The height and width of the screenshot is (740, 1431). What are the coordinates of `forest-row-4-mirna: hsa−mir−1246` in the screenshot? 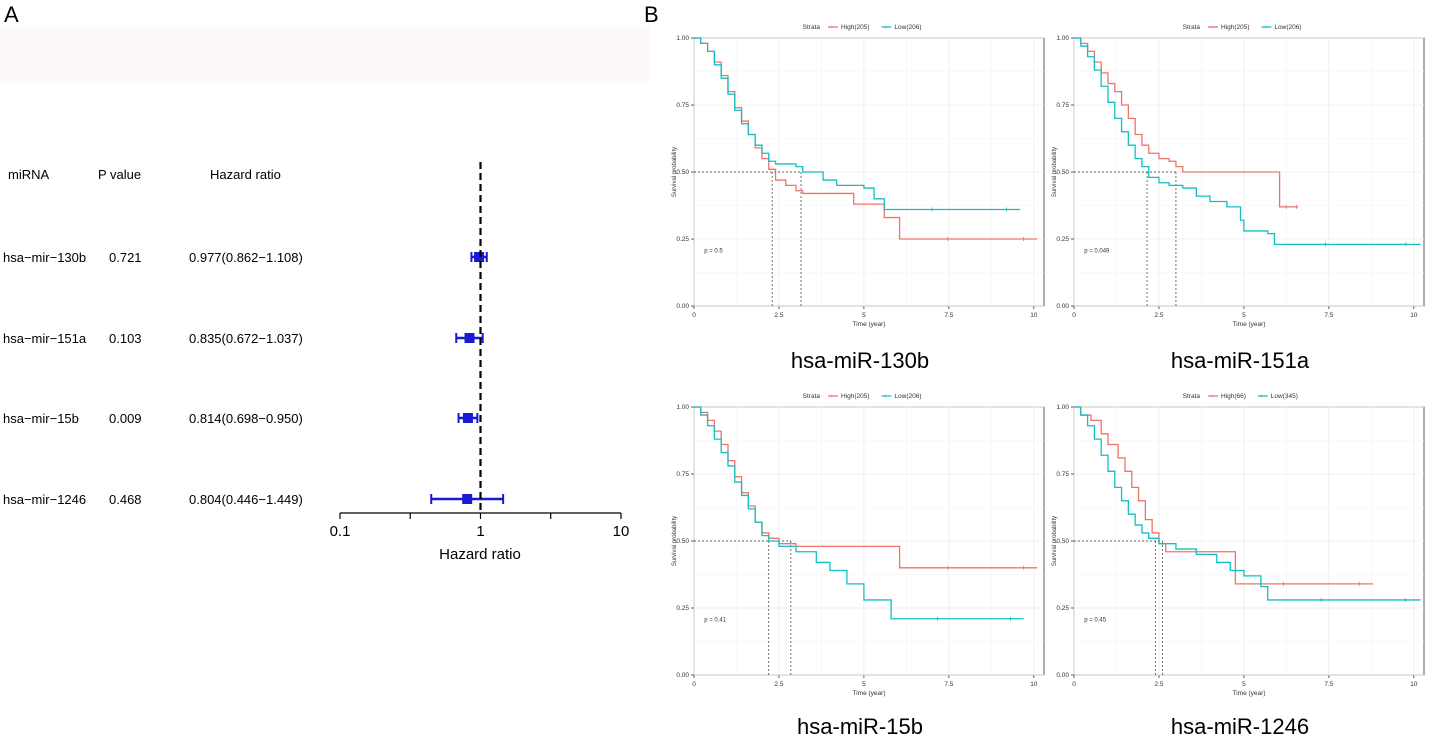 It's located at (44, 499).